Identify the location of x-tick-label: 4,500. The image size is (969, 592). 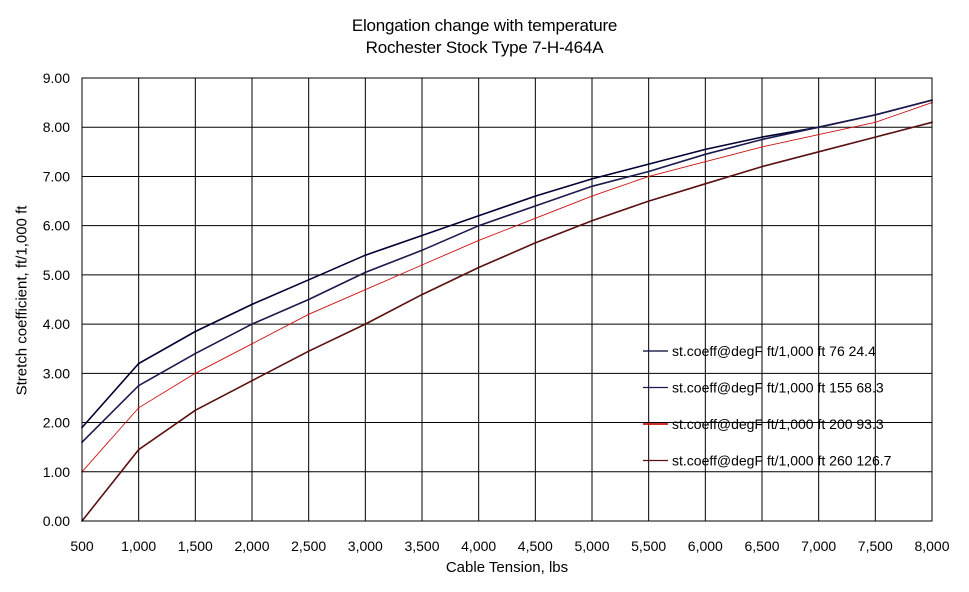
(535, 546).